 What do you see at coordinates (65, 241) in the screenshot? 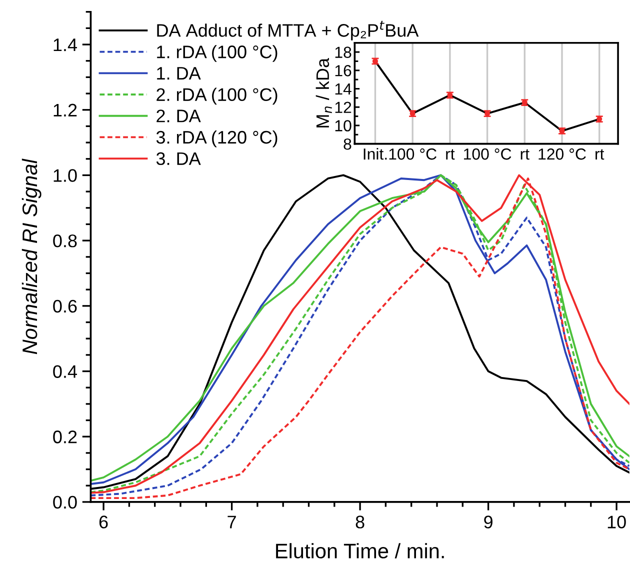
I see `y-tick-label: 0.8` at bounding box center [65, 241].